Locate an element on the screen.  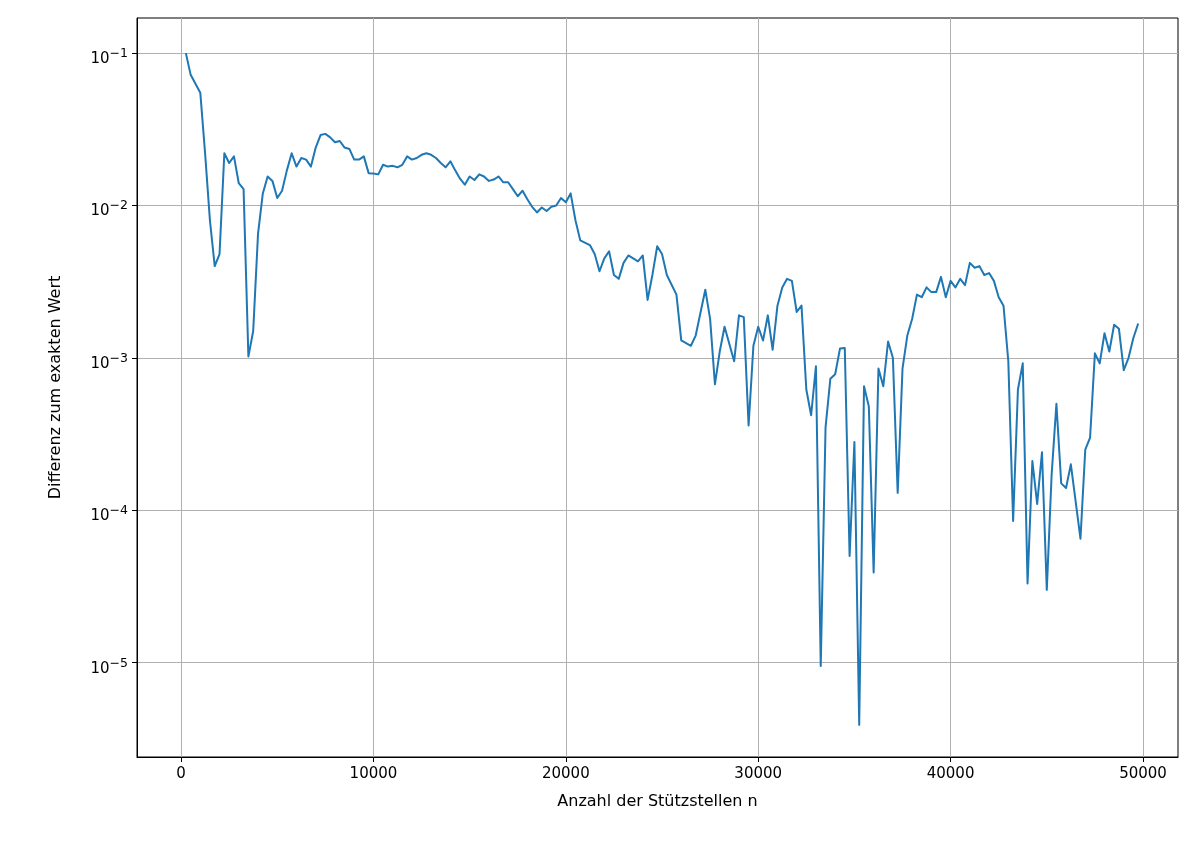
x-axis-title: Anzahl der Stützstellen n is located at coordinates (657, 800).